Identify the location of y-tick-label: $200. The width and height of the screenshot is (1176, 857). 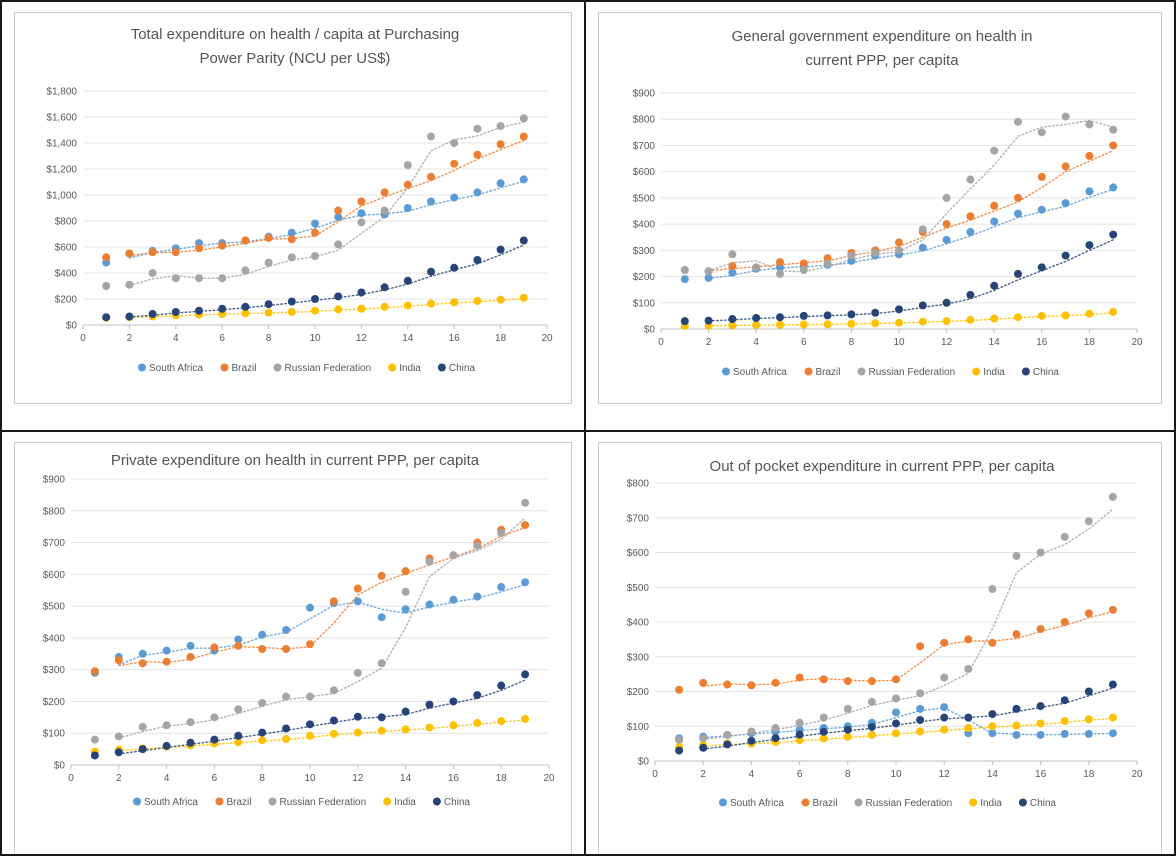
(66, 300).